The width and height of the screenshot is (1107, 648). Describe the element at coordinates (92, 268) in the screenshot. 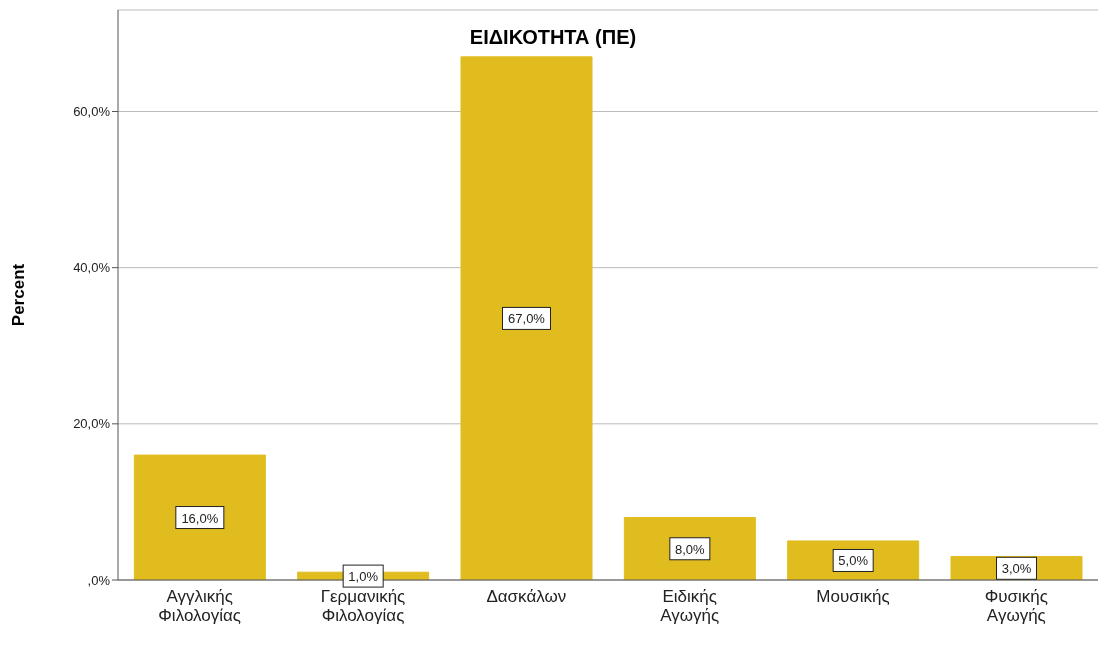

I see `y-tick-label: 40,0%` at that location.